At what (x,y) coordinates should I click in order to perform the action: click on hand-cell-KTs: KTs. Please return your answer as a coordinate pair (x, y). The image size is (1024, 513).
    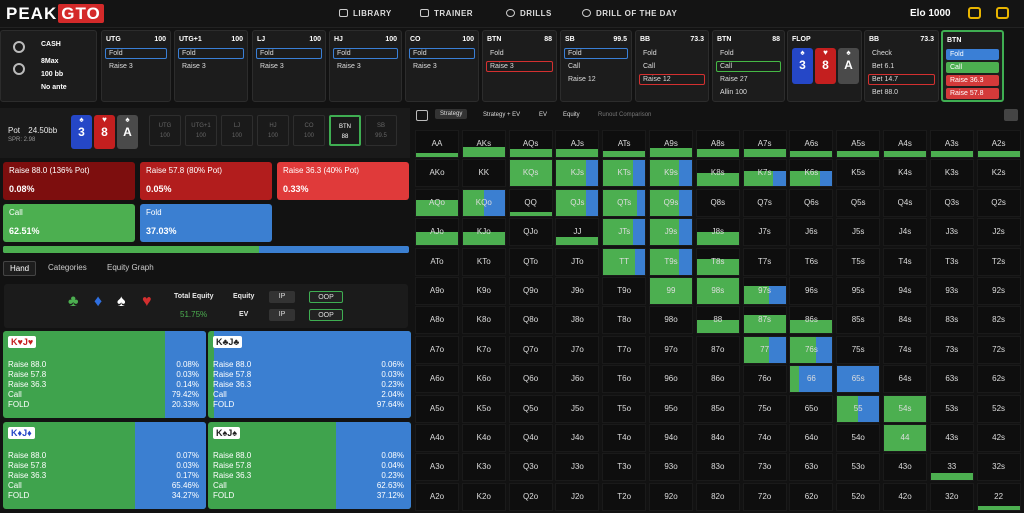
    Looking at the image, I should click on (624, 173).